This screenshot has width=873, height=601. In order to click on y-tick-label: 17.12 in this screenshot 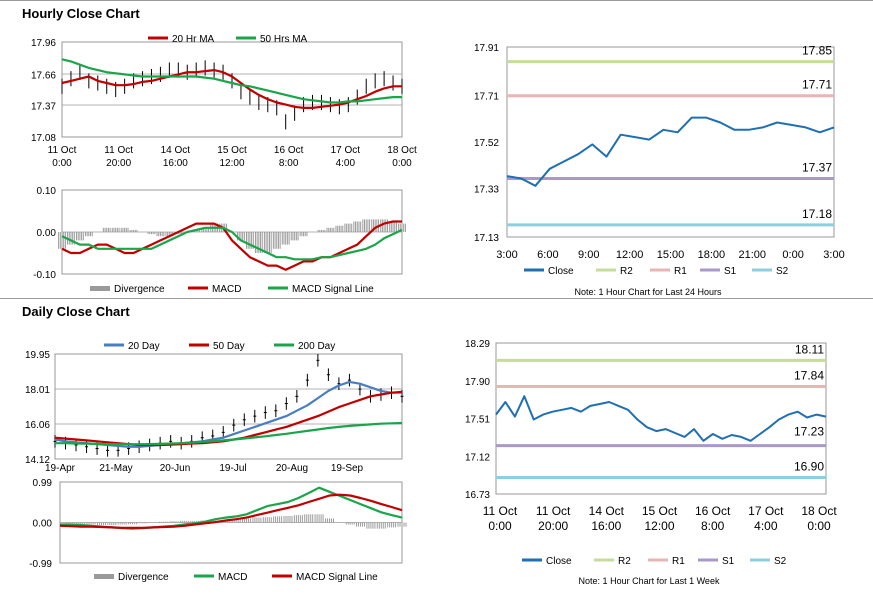, I will do `click(477, 457)`.